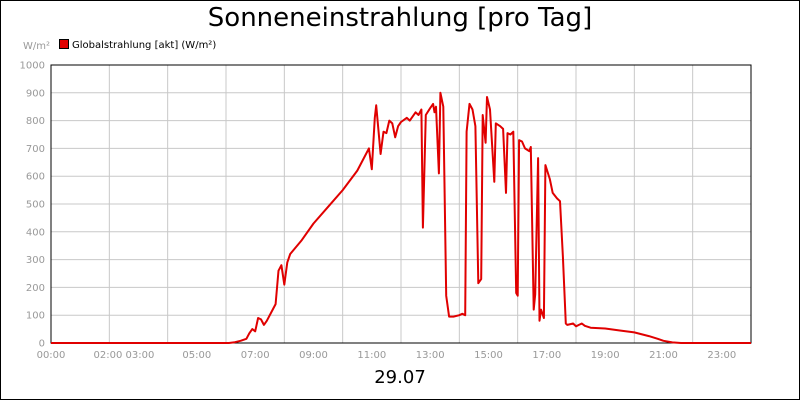 The width and height of the screenshot is (800, 401). Describe the element at coordinates (371, 355) in the screenshot. I see `x-tick-label: 11:00` at that location.